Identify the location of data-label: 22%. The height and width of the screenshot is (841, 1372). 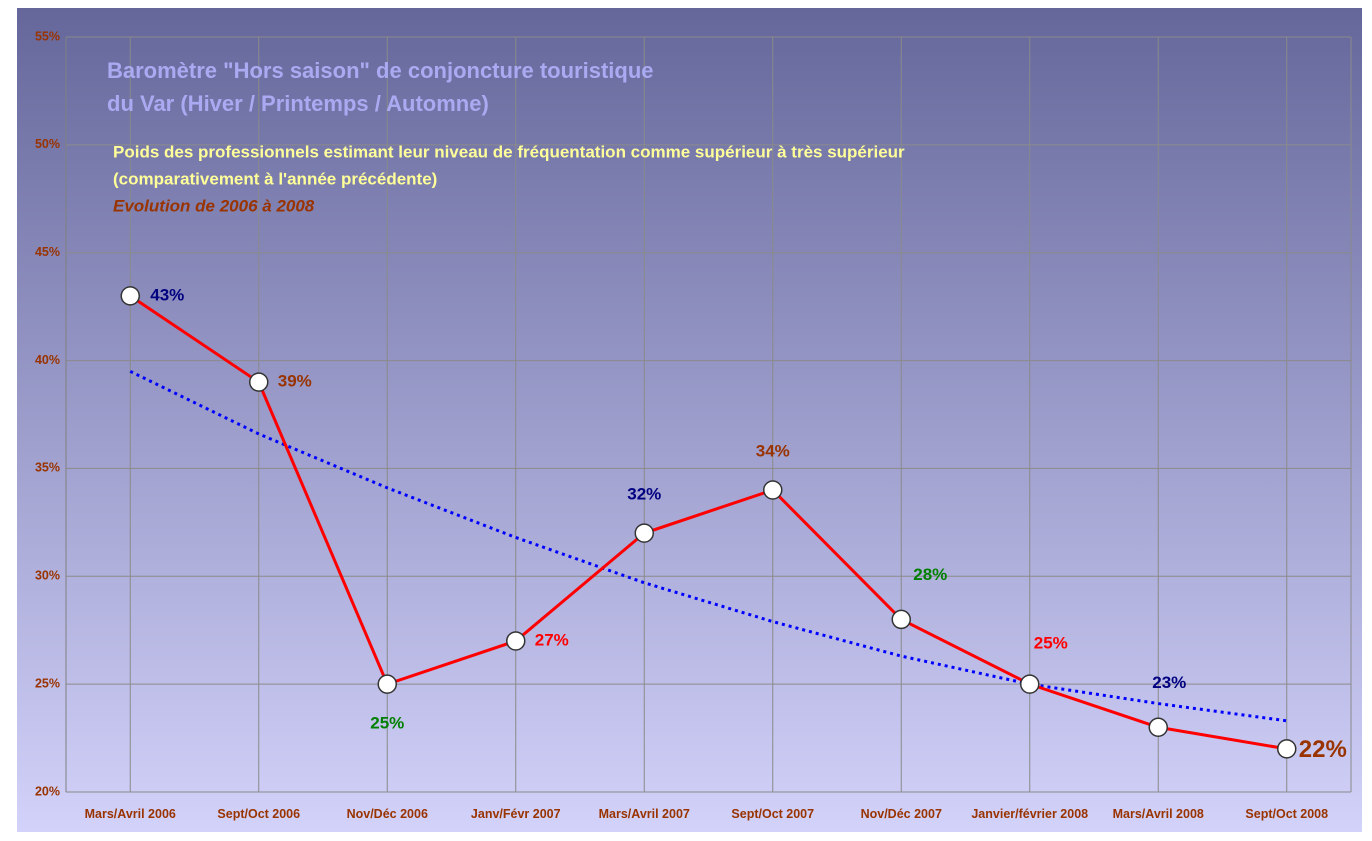
(1323, 749).